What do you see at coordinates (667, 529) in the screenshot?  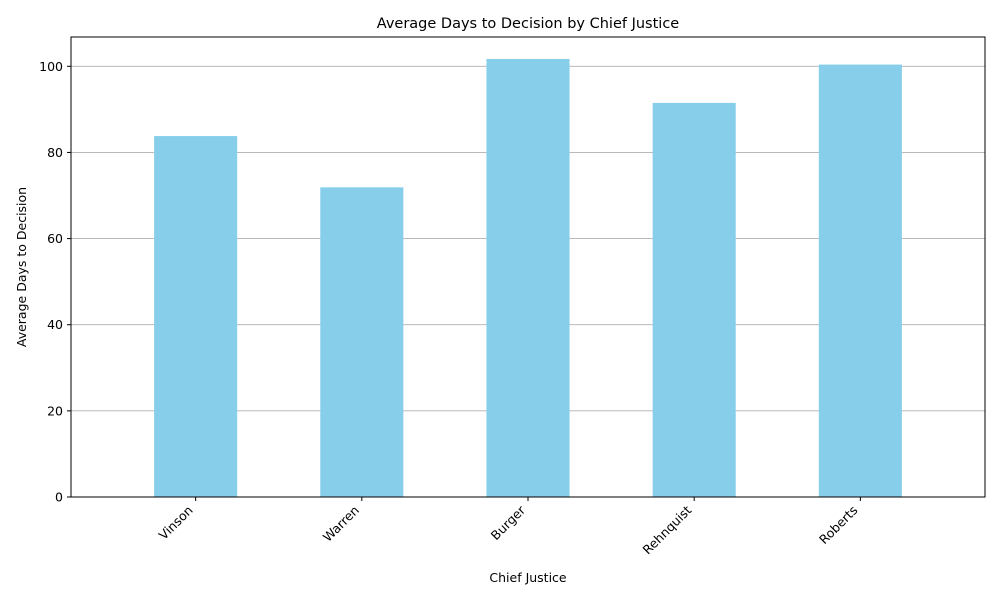 I see `x-tick-label: Rehnquist` at bounding box center [667, 529].